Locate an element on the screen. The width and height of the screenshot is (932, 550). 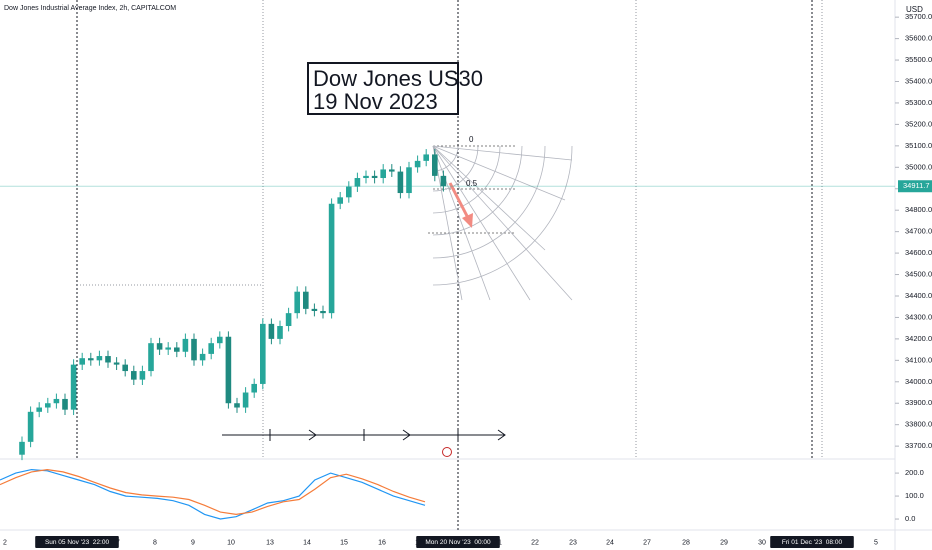
last-price-label: 34911.7 is located at coordinates (916, 185).